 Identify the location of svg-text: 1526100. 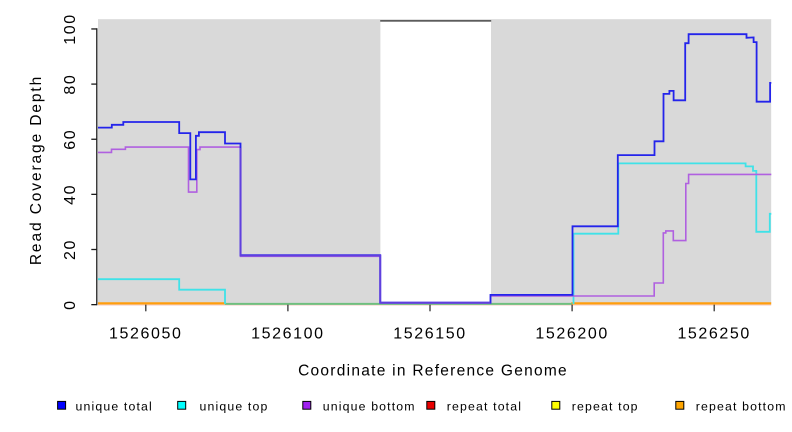
(288, 334).